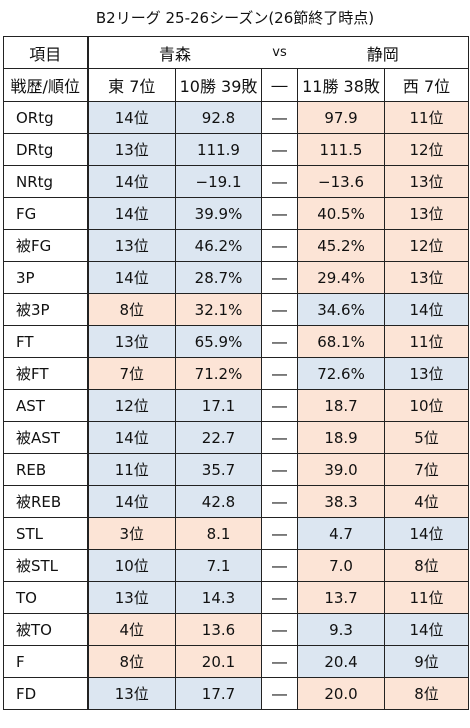 This screenshot has height=728, width=470. Describe the element at coordinates (218, 597) in the screenshot. I see `left-value: 14.3` at that location.